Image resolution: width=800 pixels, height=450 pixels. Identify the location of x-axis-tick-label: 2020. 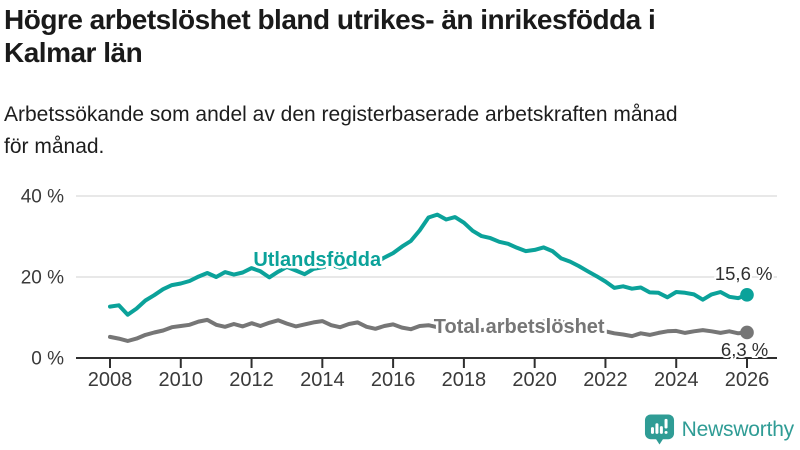
(534, 380).